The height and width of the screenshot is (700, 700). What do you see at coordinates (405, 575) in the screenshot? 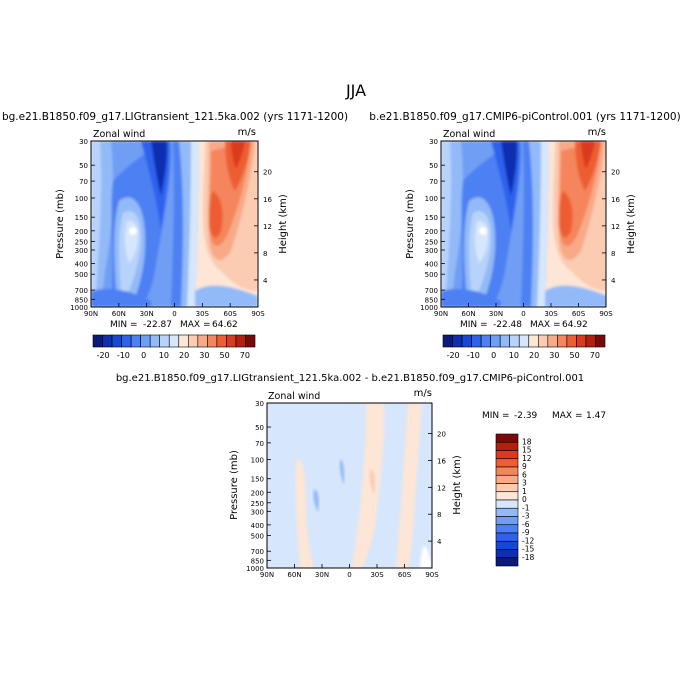
I see `panel-diff-xtick-label: 60S` at bounding box center [405, 575].